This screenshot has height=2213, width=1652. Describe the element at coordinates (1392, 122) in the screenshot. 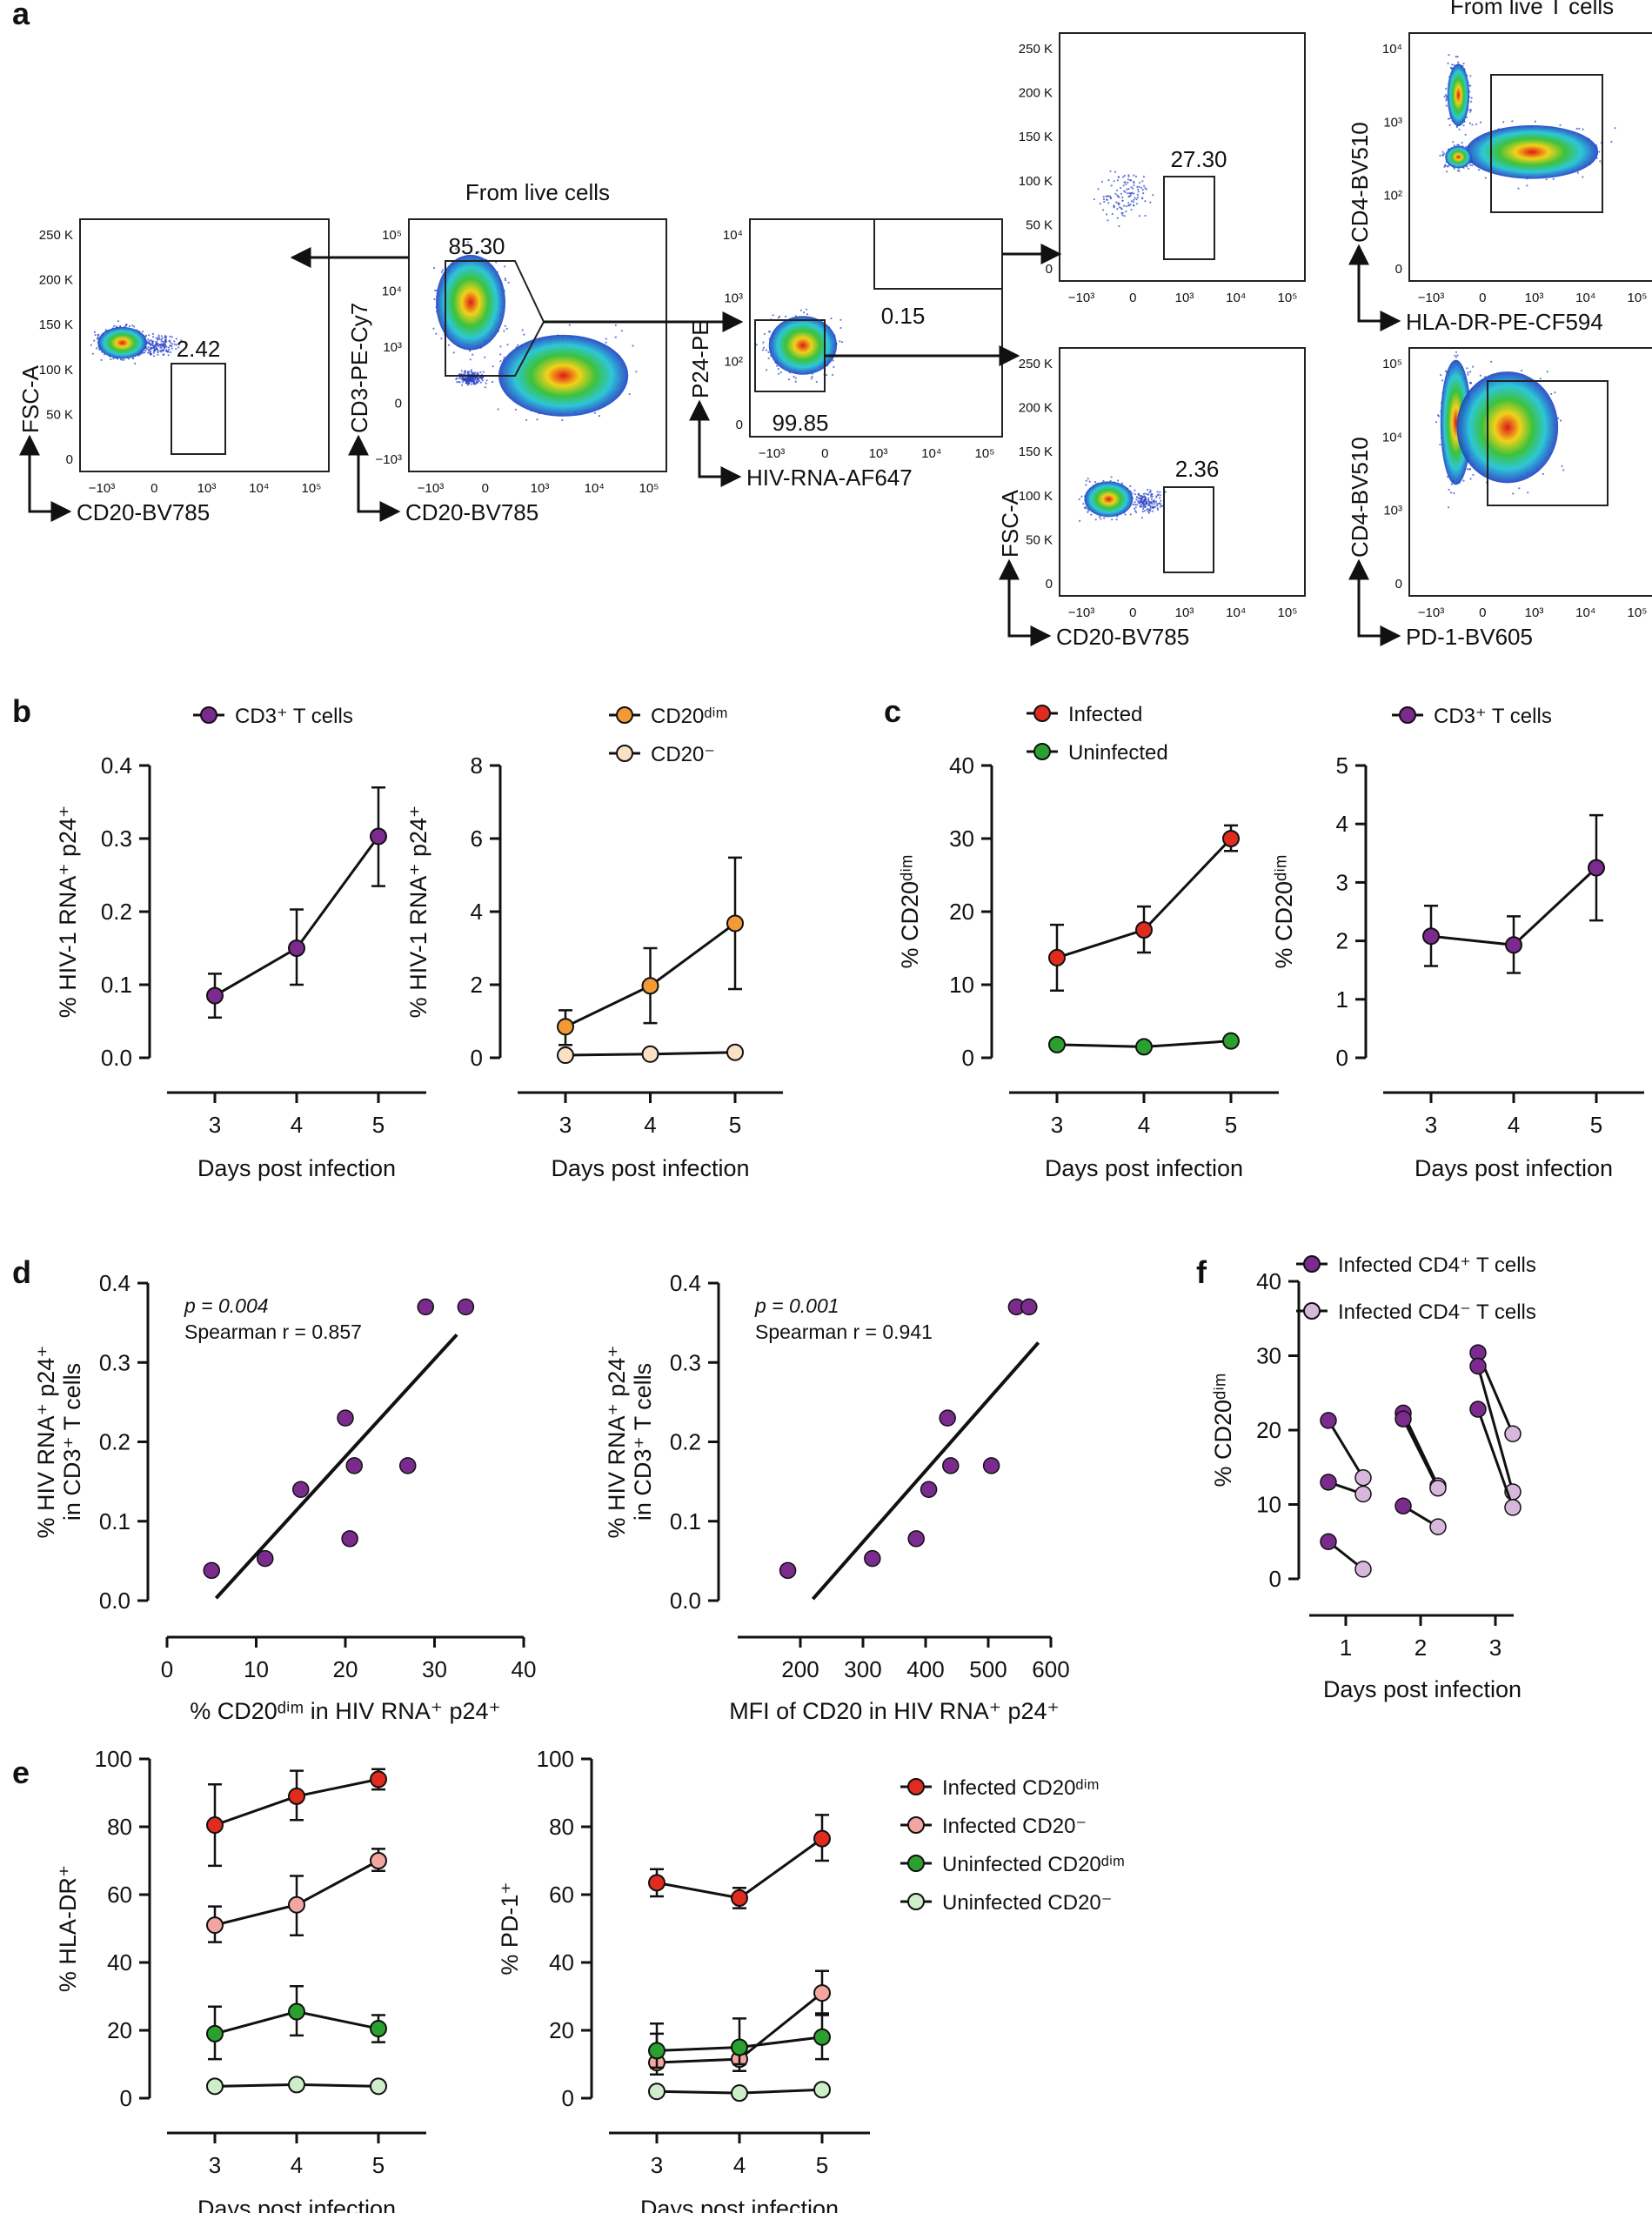

I see `flow-ytick-label: 10³` at that location.